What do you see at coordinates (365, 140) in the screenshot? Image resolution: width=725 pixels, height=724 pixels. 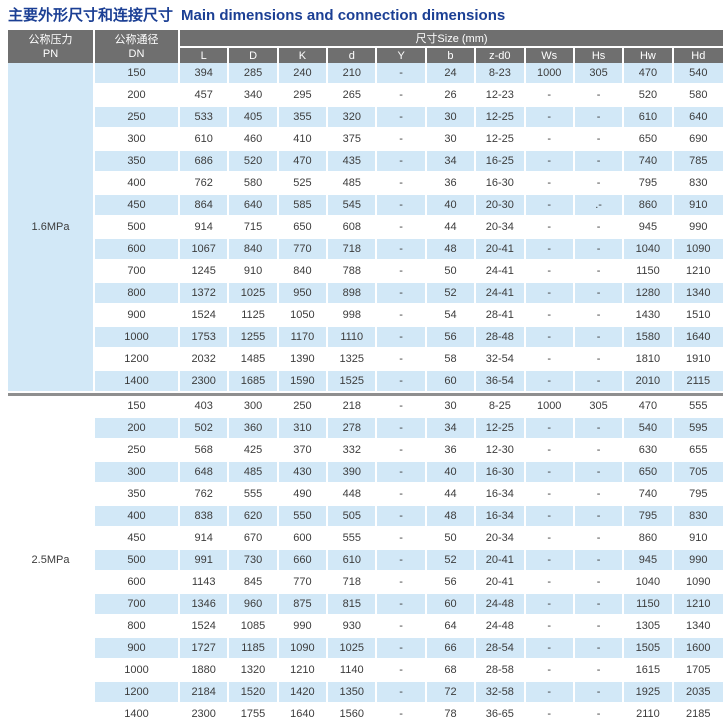 I see `table-row: 300 610 460 410 375-30 12-25- -650 690` at bounding box center [365, 140].